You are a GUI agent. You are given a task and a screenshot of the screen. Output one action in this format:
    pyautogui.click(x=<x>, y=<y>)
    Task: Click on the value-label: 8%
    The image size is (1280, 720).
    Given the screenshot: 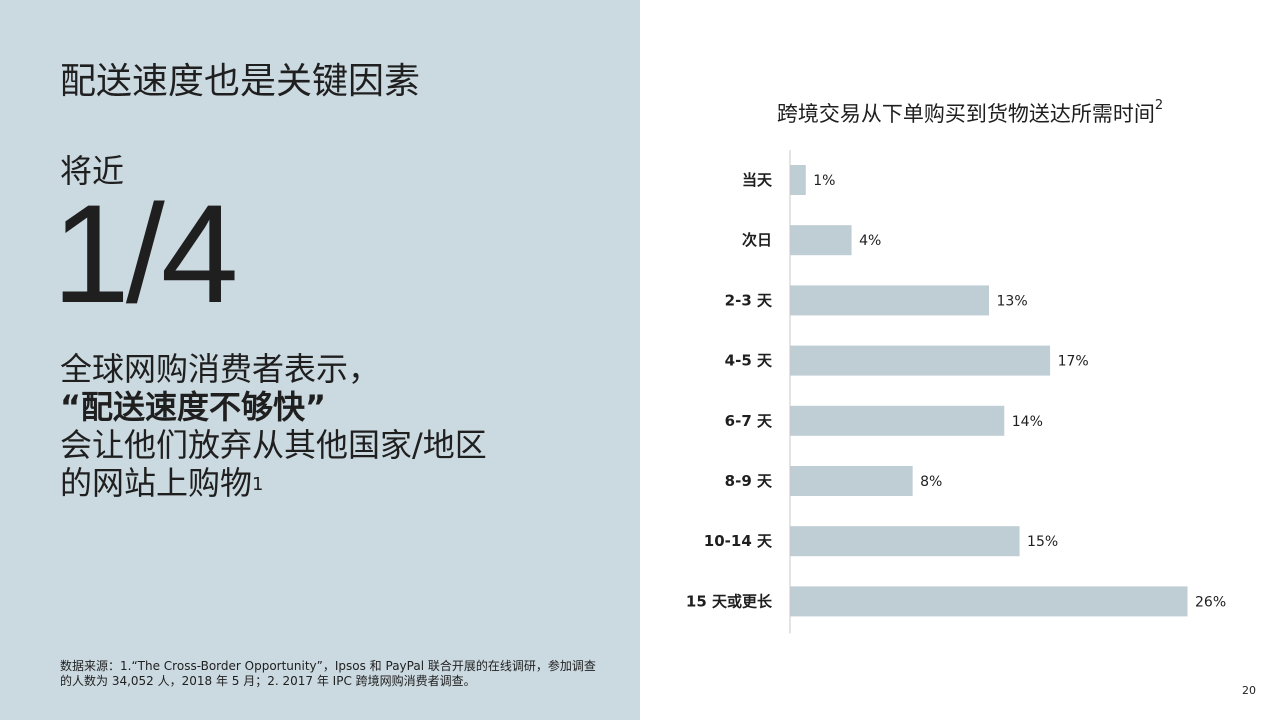 What is the action you would take?
    pyautogui.click(x=931, y=482)
    